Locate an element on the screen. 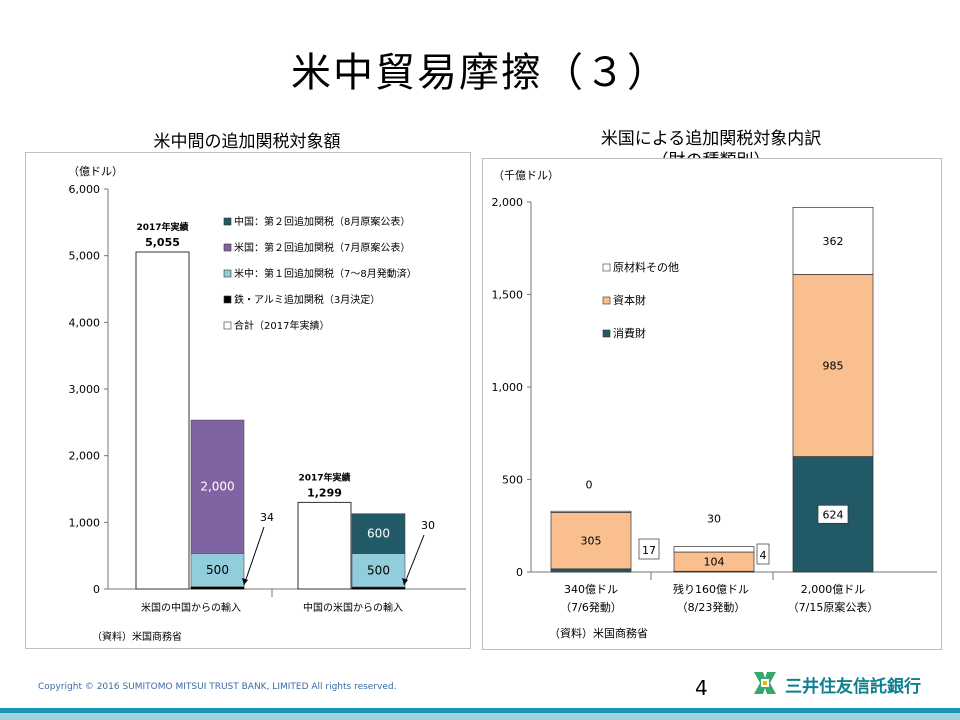  segment-value-label: 985 is located at coordinates (833, 365).